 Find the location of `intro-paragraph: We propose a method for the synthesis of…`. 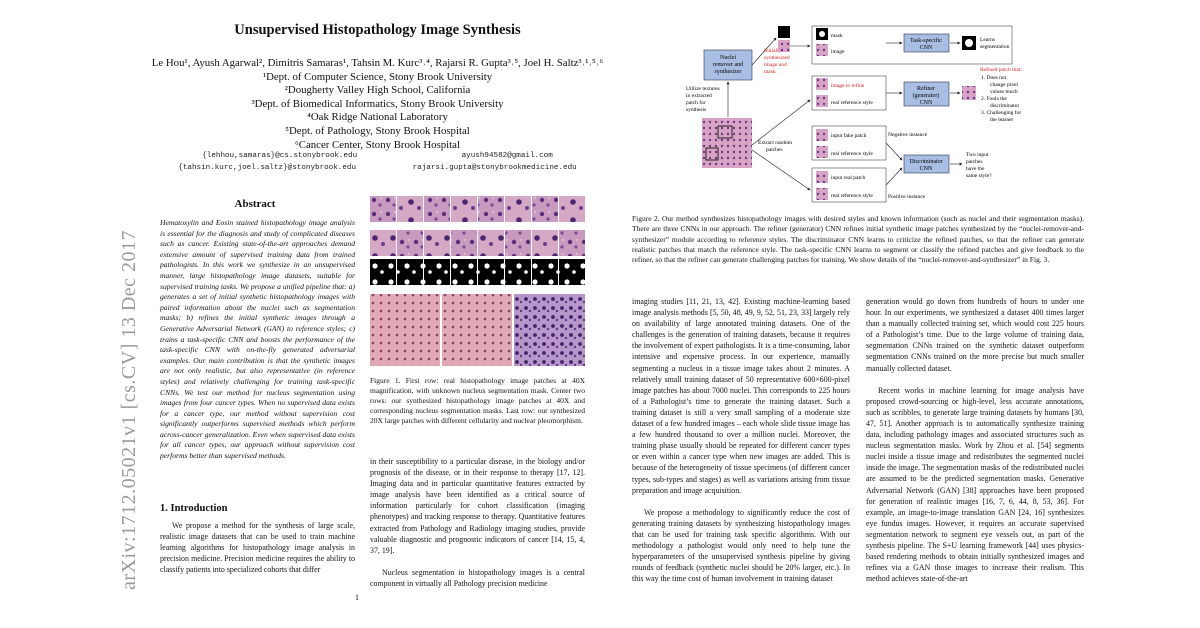

intro-paragraph: We propose a method for the synthesis of… is located at coordinates (257, 547).